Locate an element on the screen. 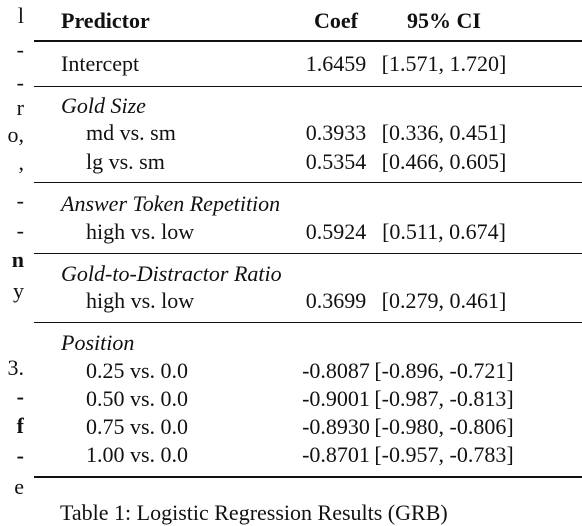 The height and width of the screenshot is (526, 582). header-coef: Coef is located at coordinates (336, 20).